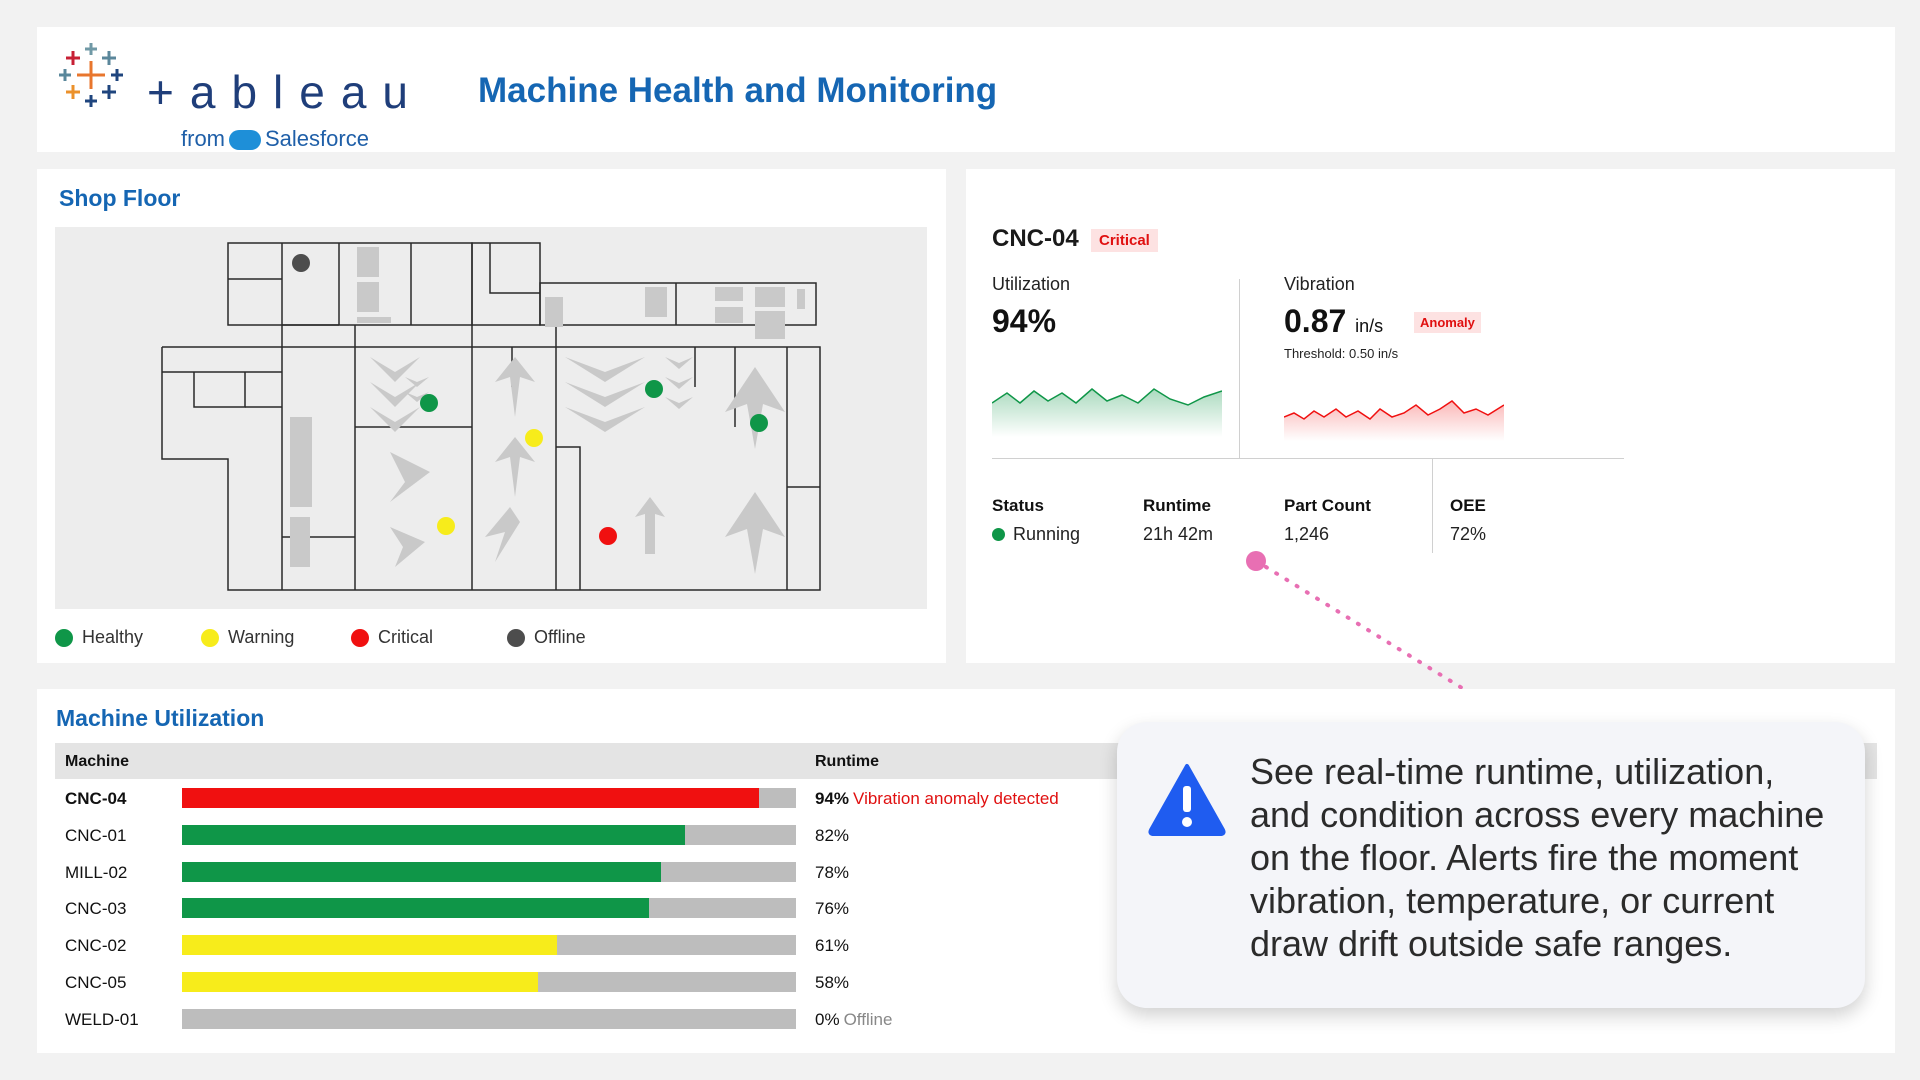 This screenshot has width=1920, height=1080. Describe the element at coordinates (832, 983) in the screenshot. I see `runtime-value-cell: 58%` at that location.